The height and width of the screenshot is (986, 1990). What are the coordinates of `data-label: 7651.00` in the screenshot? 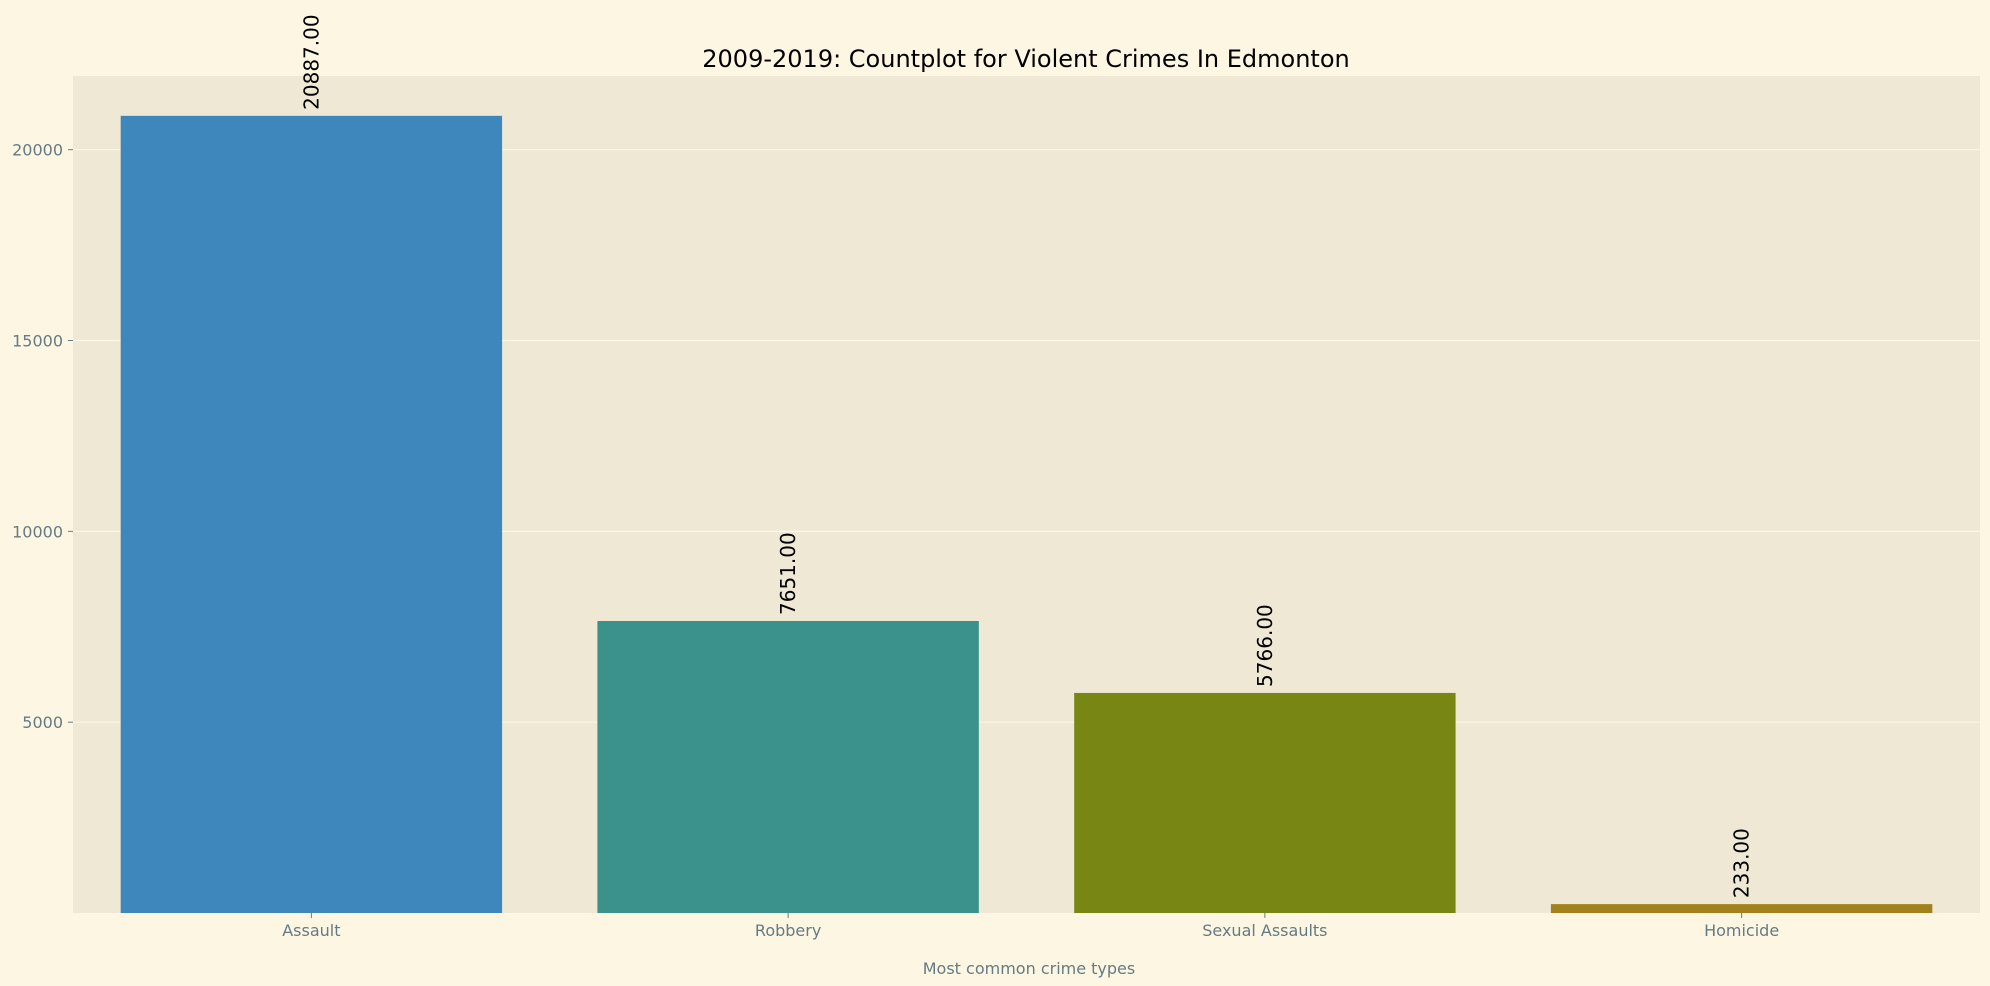 It's located at (788, 573).